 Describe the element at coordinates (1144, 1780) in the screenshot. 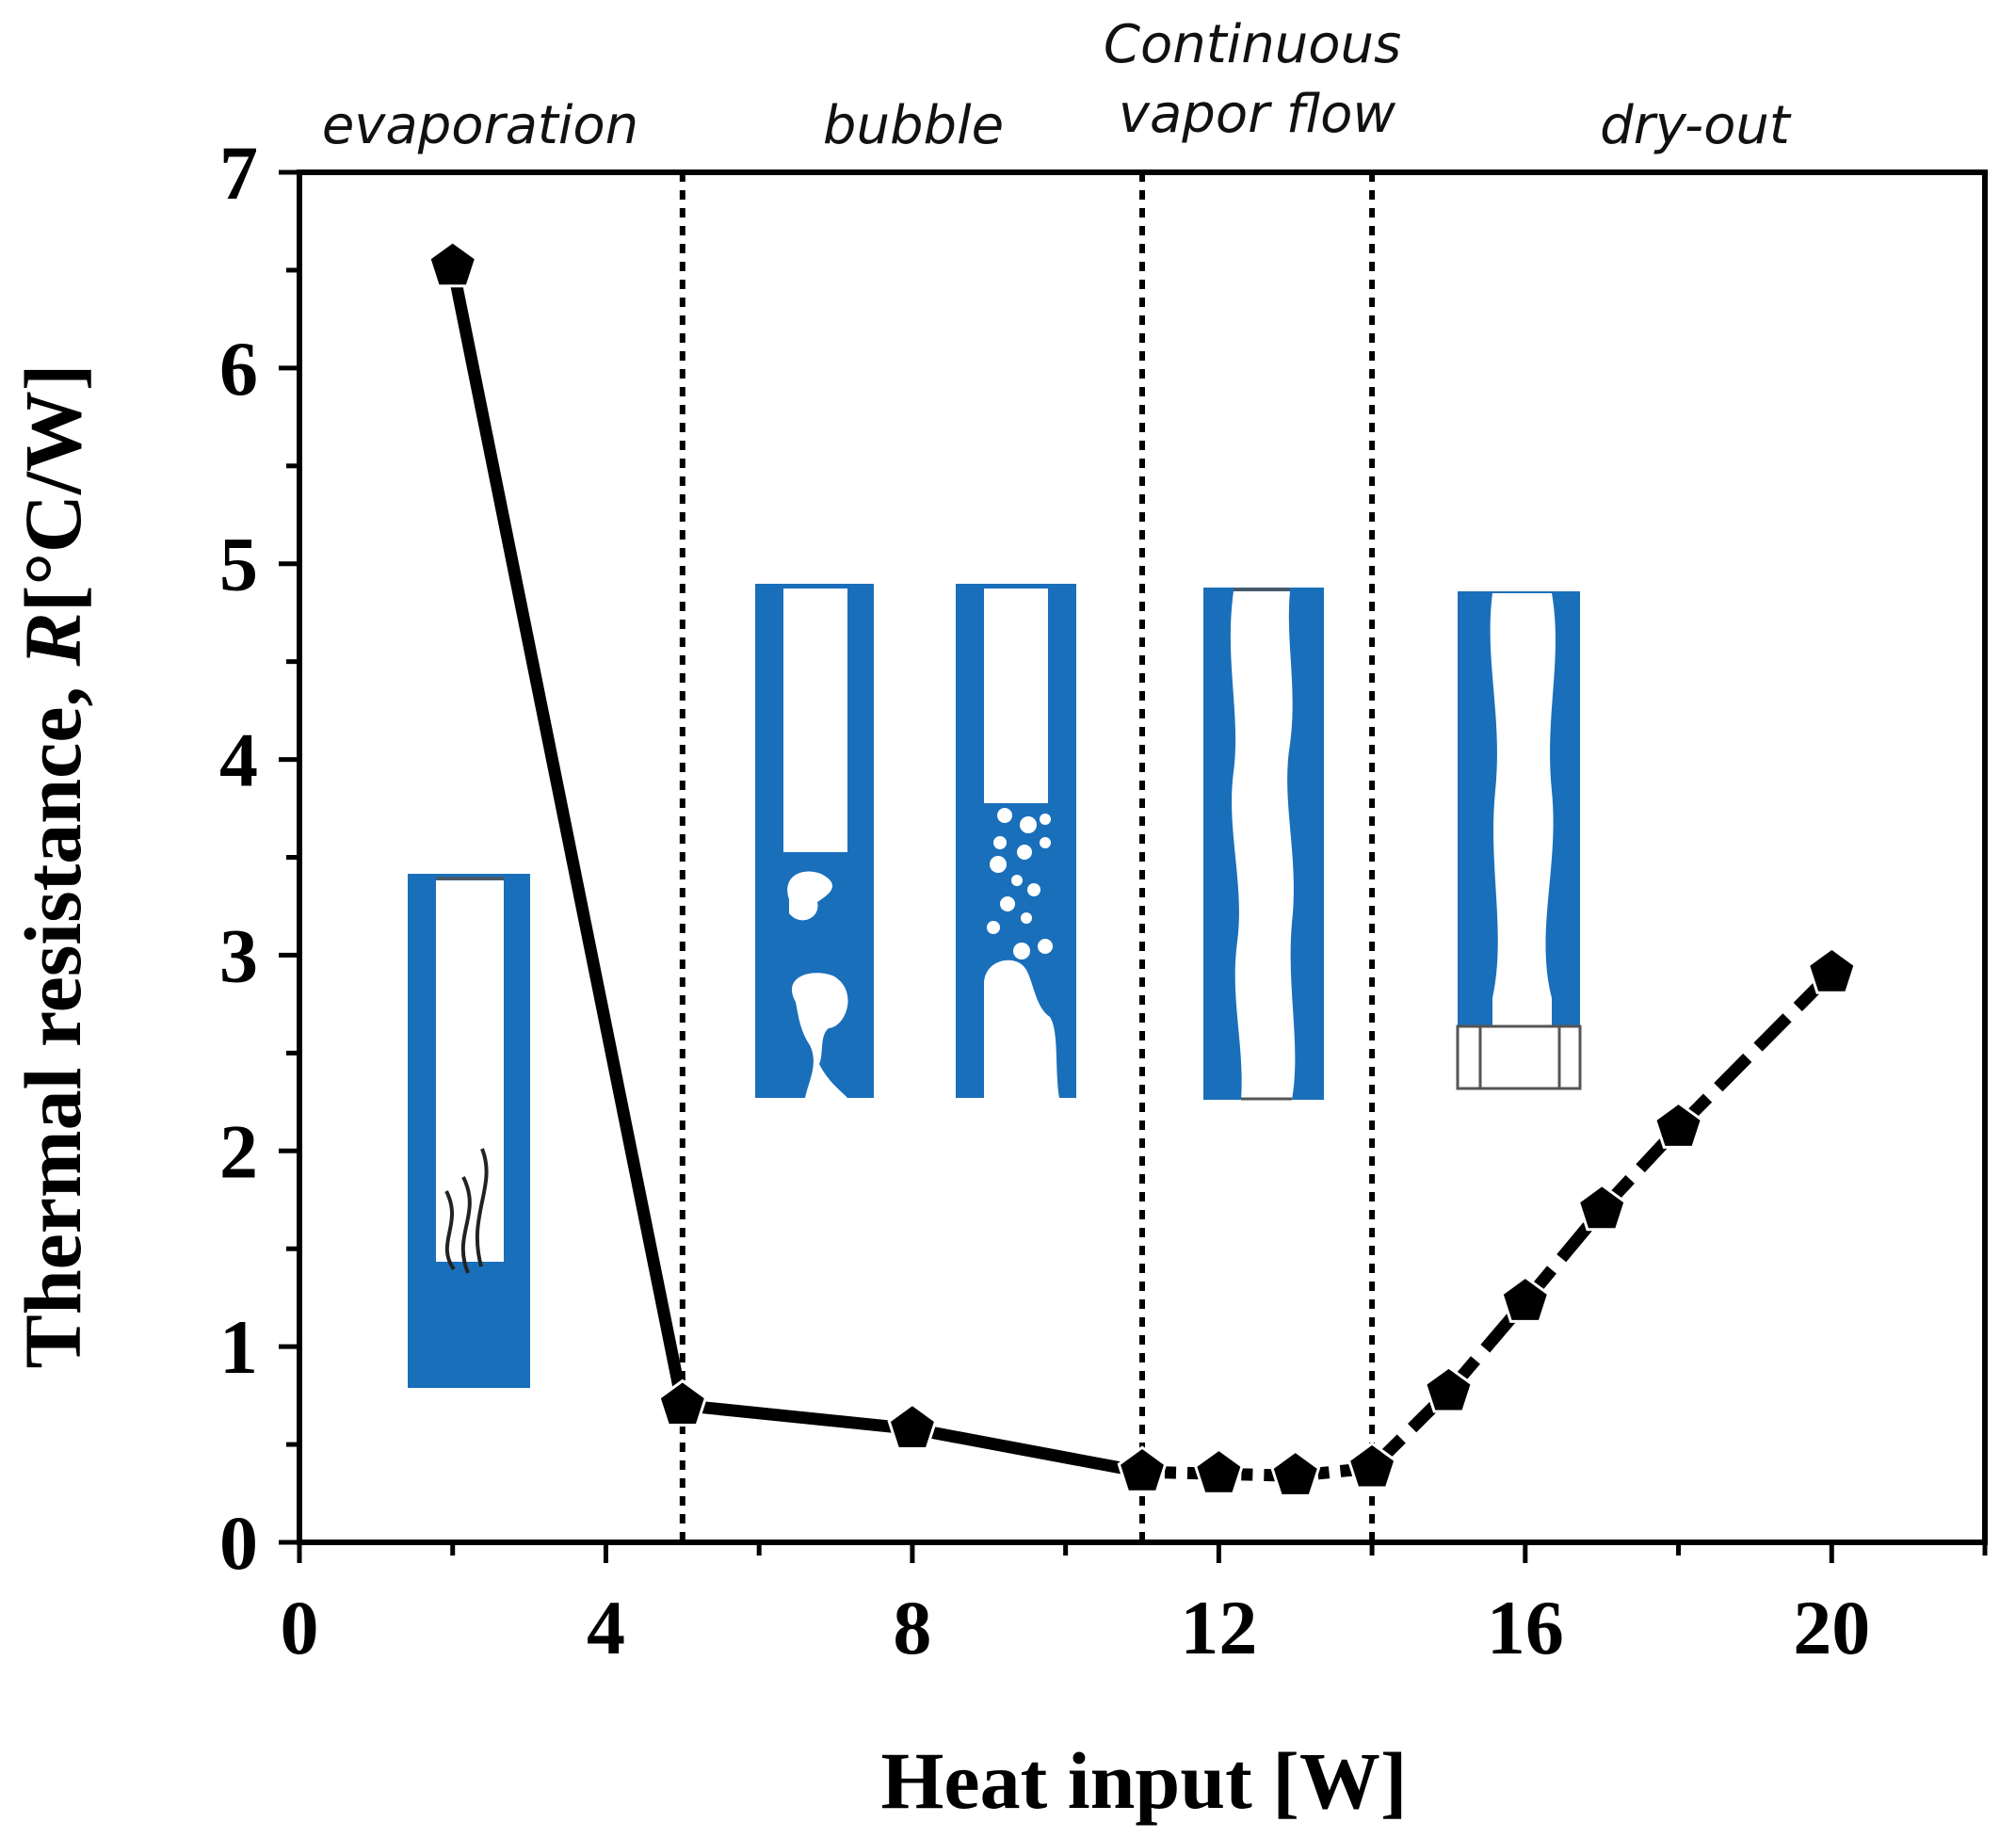

I see `x-axis-title: Heat input [W]` at that location.